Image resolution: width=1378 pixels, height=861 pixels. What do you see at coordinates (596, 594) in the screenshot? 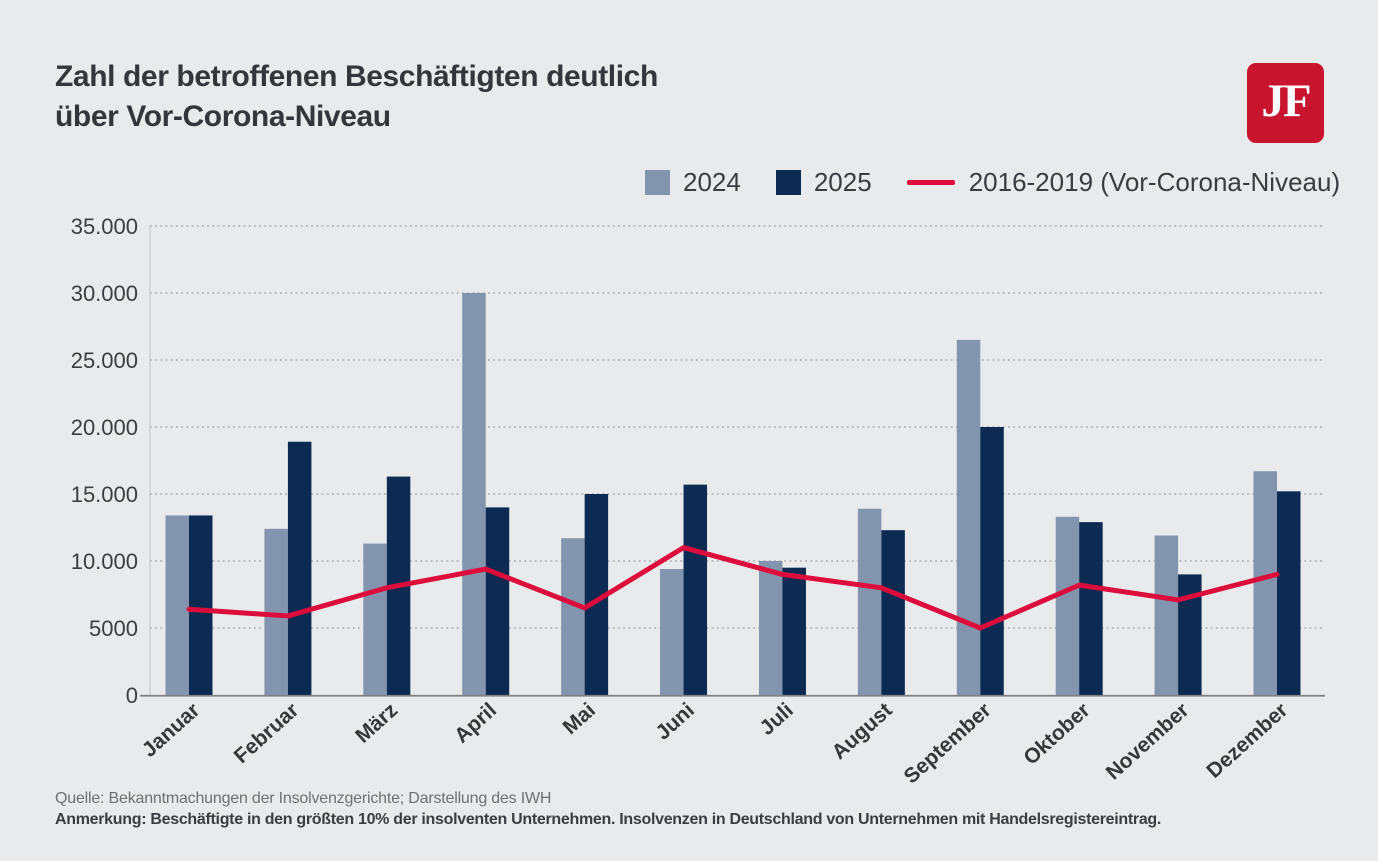
I see `bar-2025-mai` at bounding box center [596, 594].